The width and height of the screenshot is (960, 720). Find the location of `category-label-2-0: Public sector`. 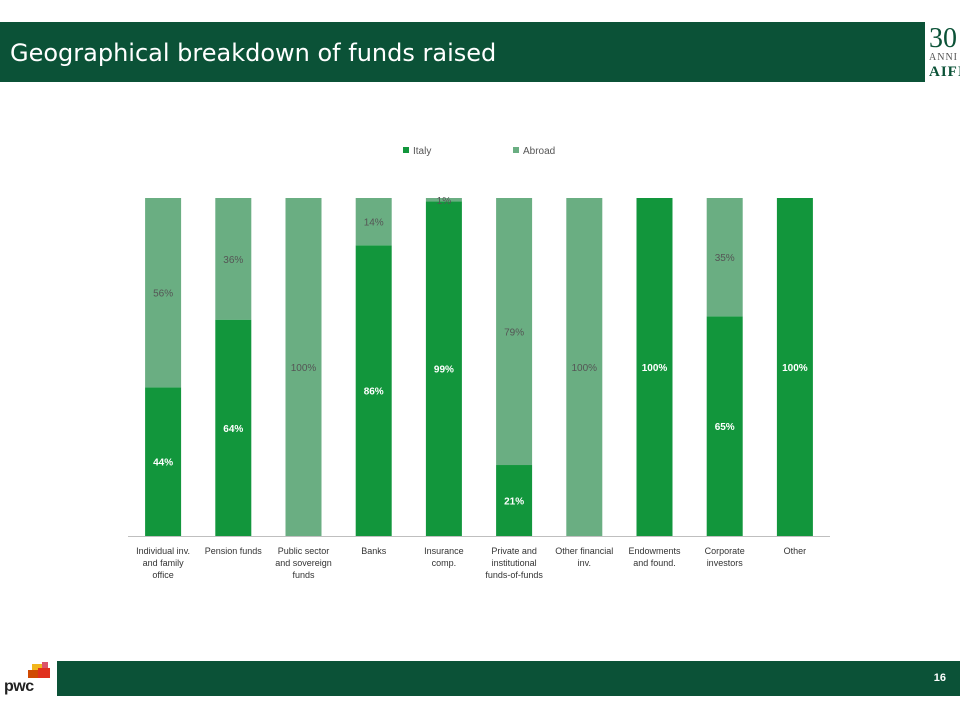

category-label-2-0: Public sector is located at coordinates (304, 551).